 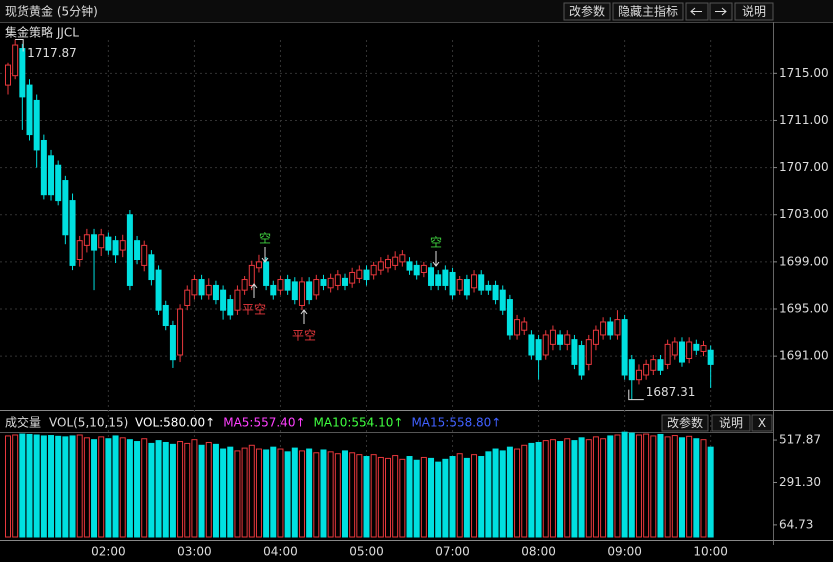 I want to click on x-tick-label: 09:00, so click(x=624, y=552).